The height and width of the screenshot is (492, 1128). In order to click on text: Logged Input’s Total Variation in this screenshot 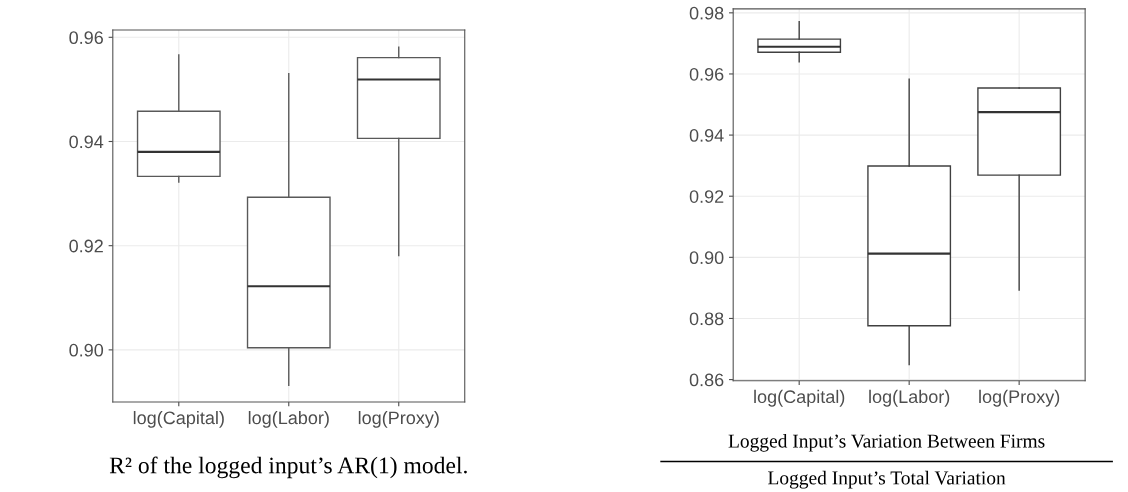, I will do `click(887, 479)`.